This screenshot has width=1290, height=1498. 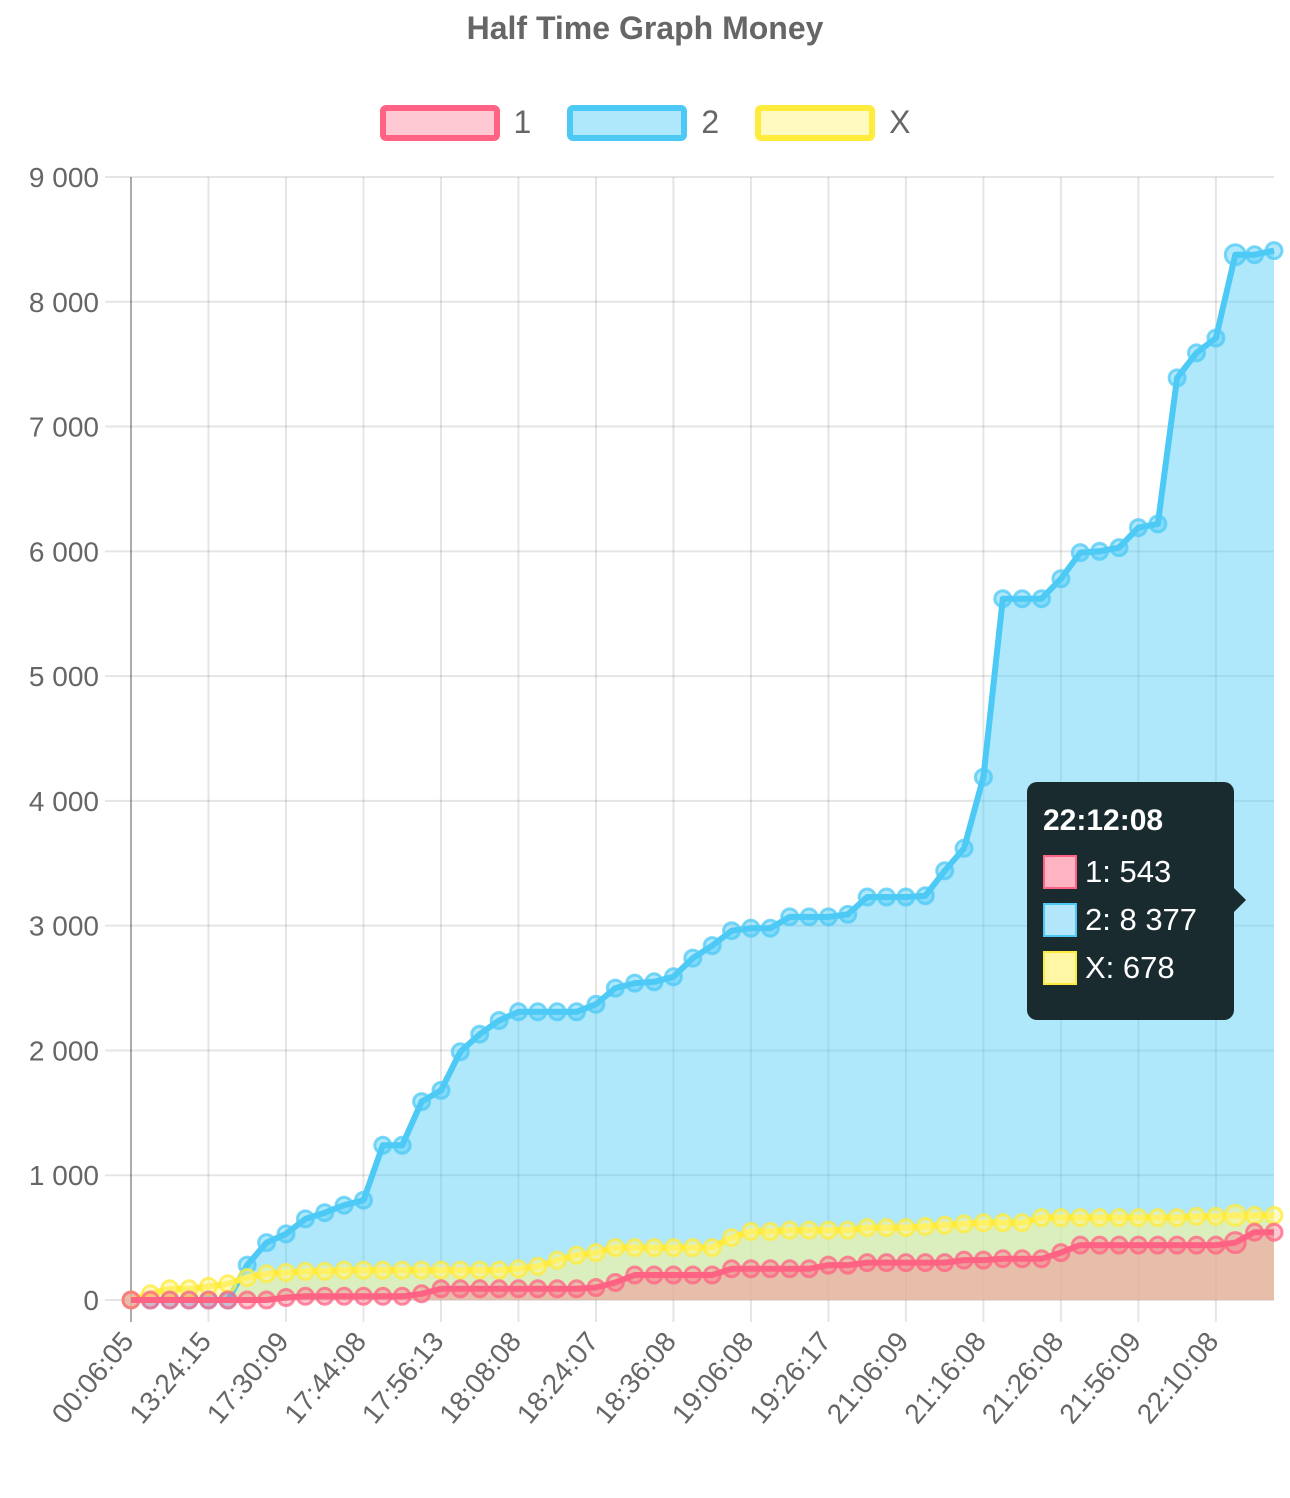 I want to click on legend-label-x: X, so click(x=900, y=122).